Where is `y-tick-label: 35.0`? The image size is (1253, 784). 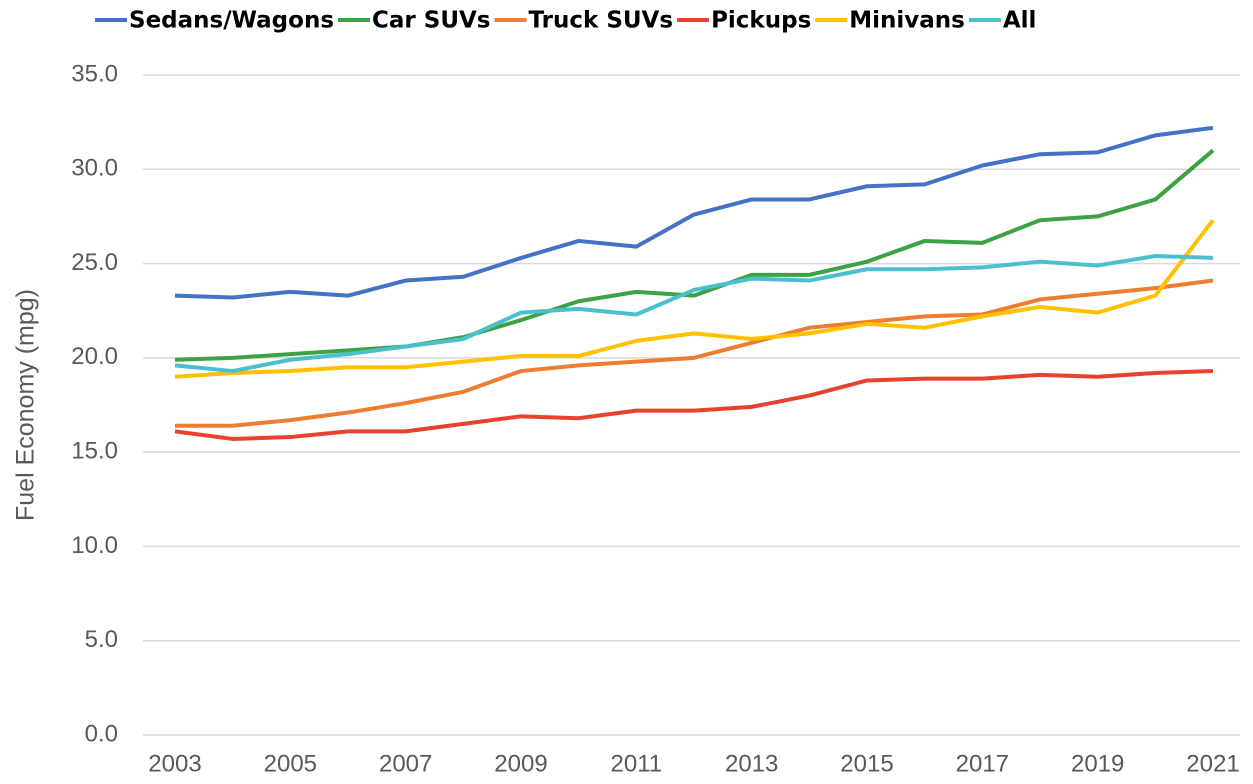
y-tick-label: 35.0 is located at coordinates (94, 73).